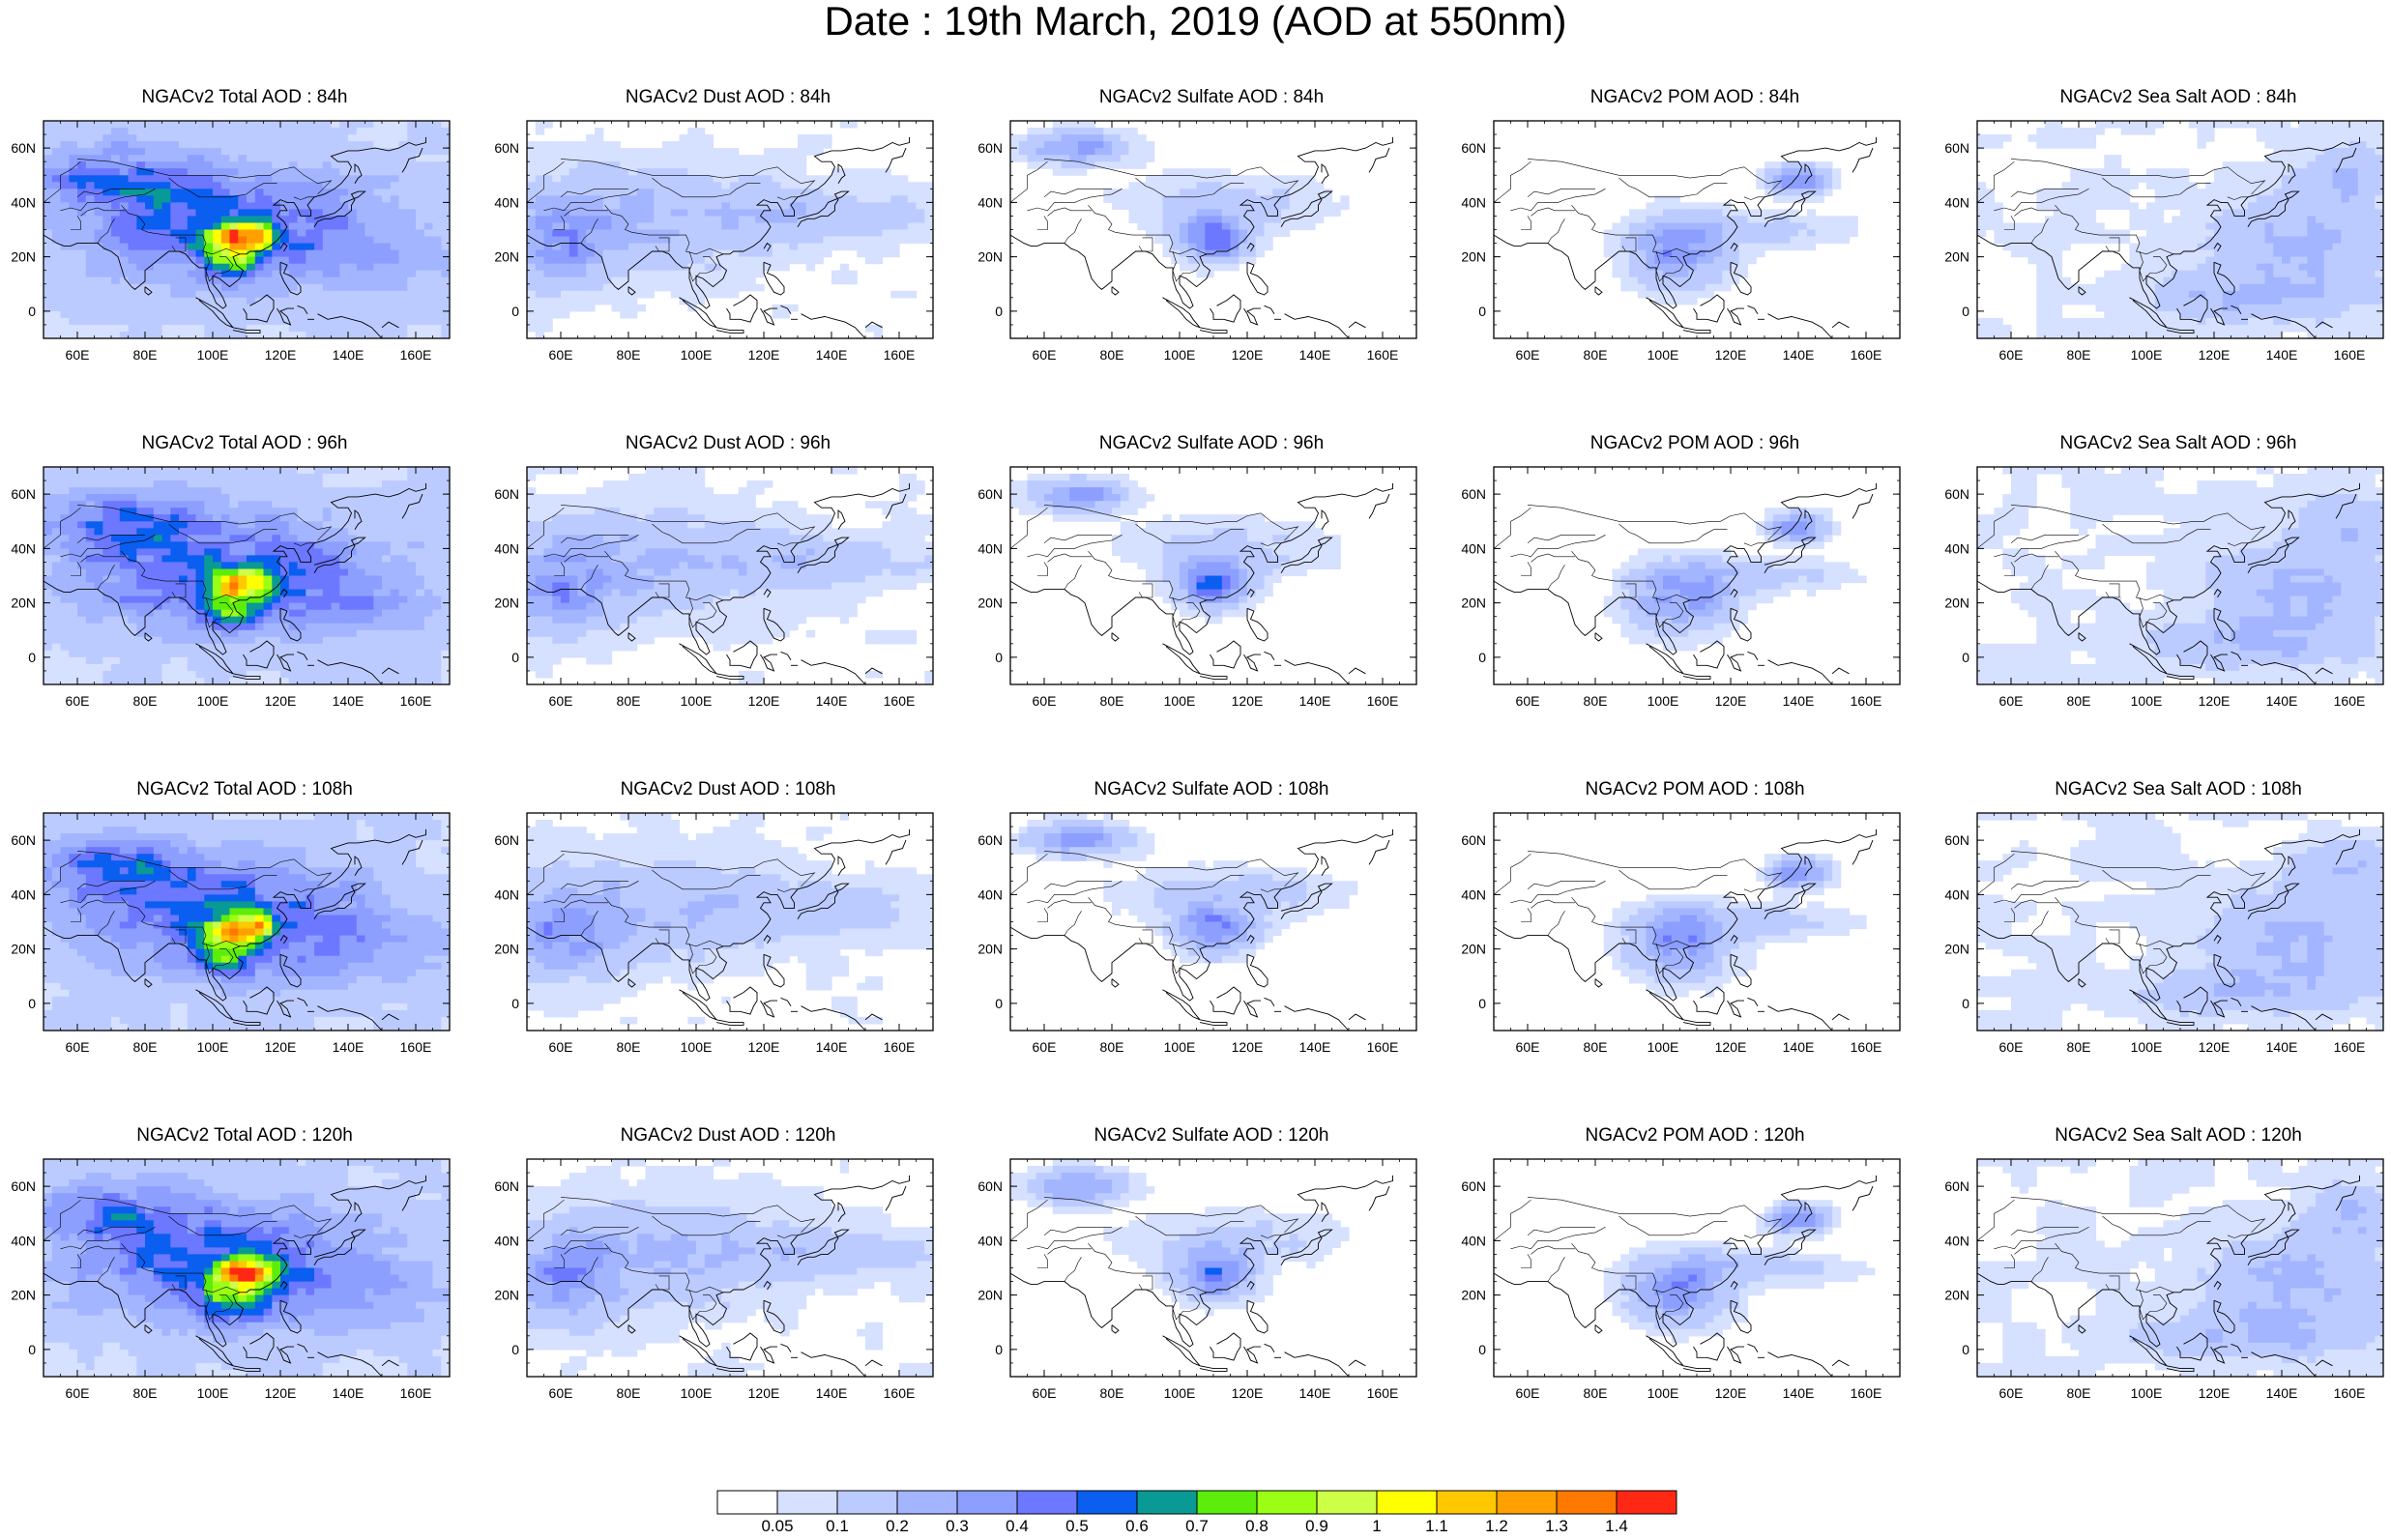 This screenshot has height=1540, width=2391. Describe the element at coordinates (1211, 789) in the screenshot. I see `panel-title: NGACv2 Sulfate AOD : 108h` at that location.